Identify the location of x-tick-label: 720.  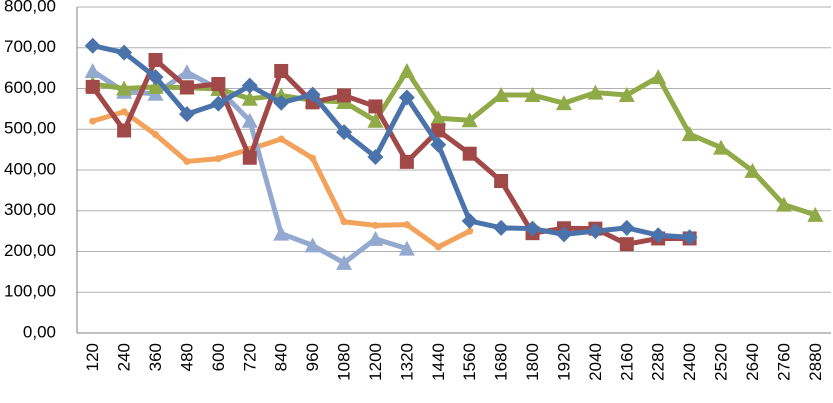
(249, 357).